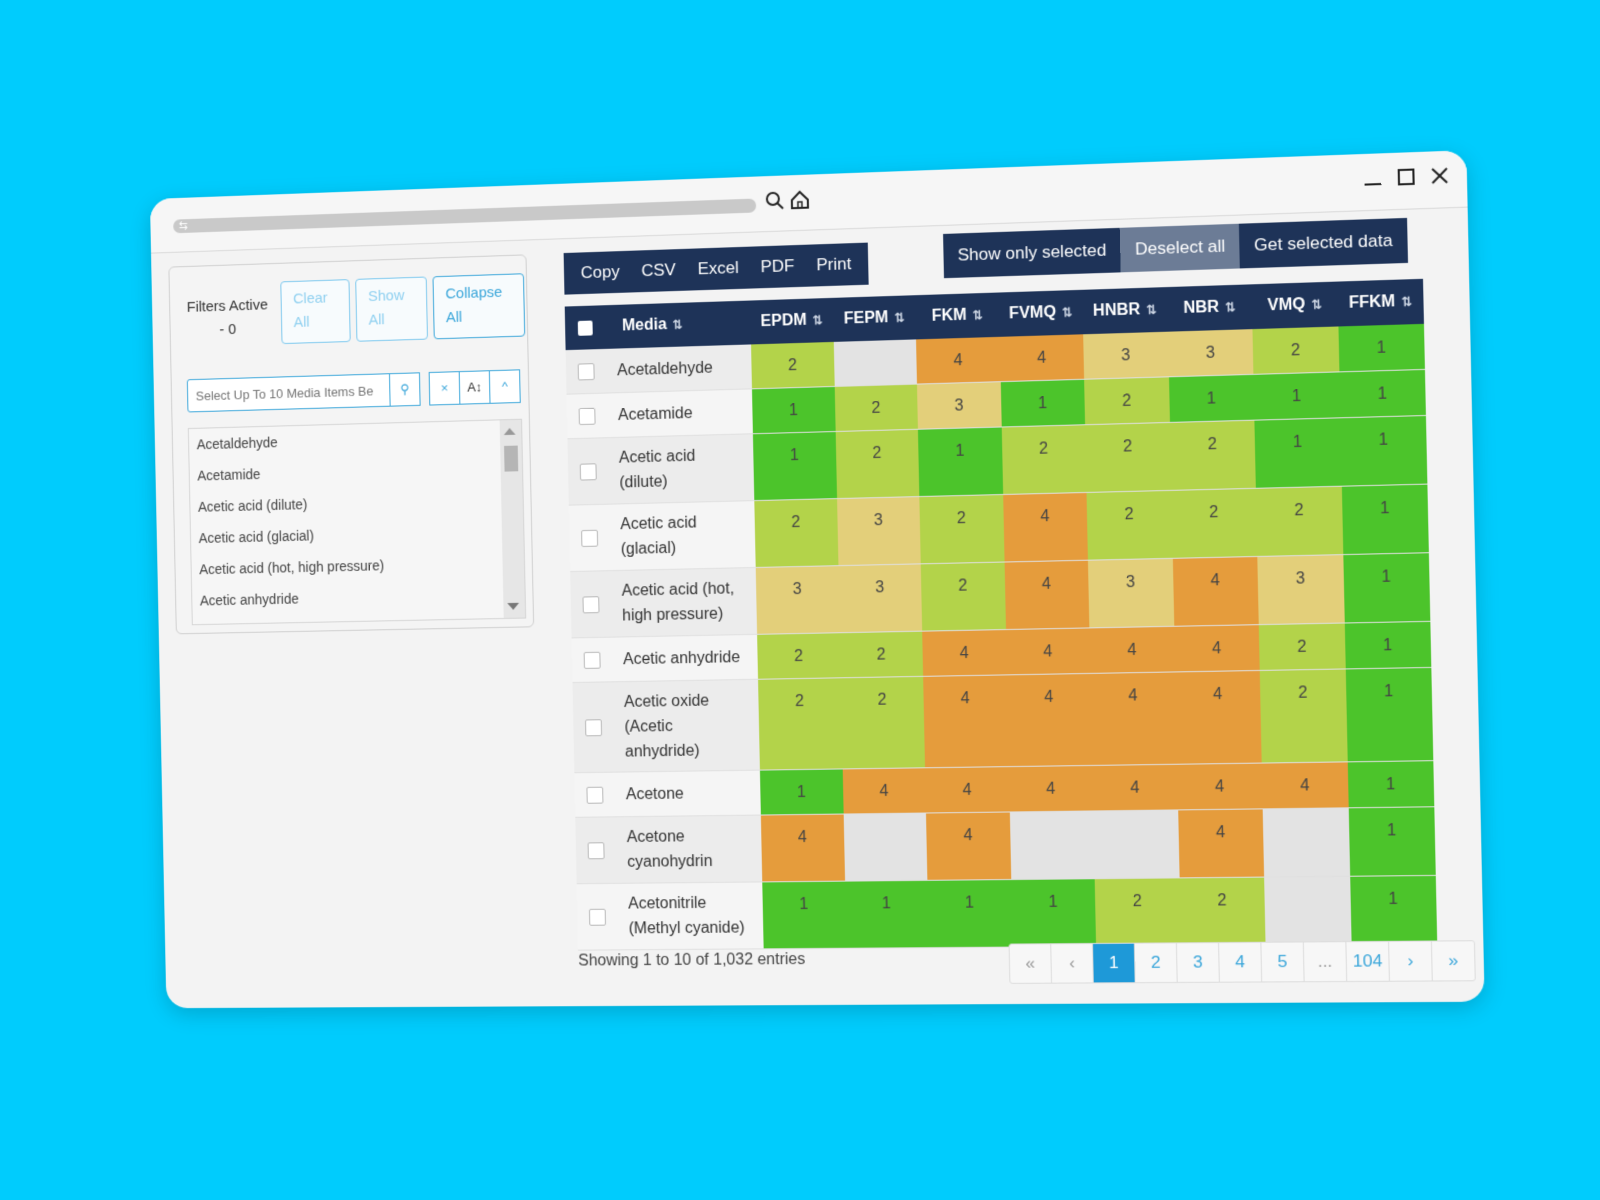  What do you see at coordinates (1032, 253) in the screenshot?
I see `show-only-selected-button: Show only selected` at bounding box center [1032, 253].